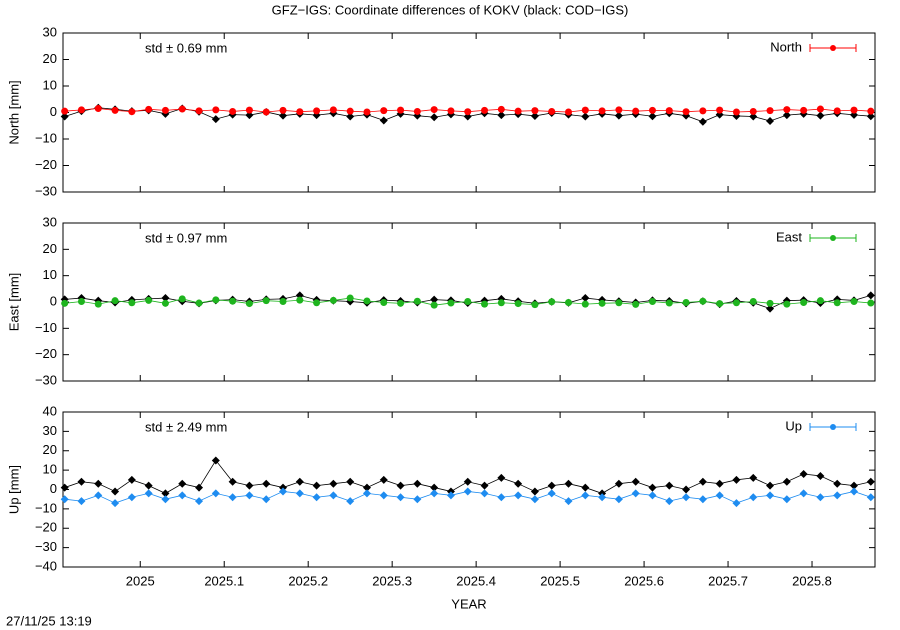 The height and width of the screenshot is (630, 900). I want to click on x-tick-label: 2025, so click(140, 580).